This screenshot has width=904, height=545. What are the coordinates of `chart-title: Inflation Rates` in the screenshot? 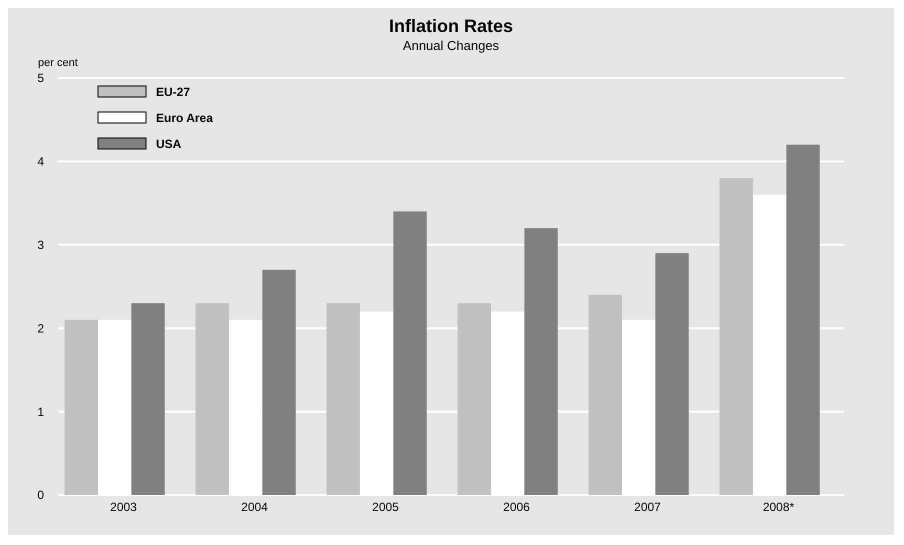 It's located at (451, 26).